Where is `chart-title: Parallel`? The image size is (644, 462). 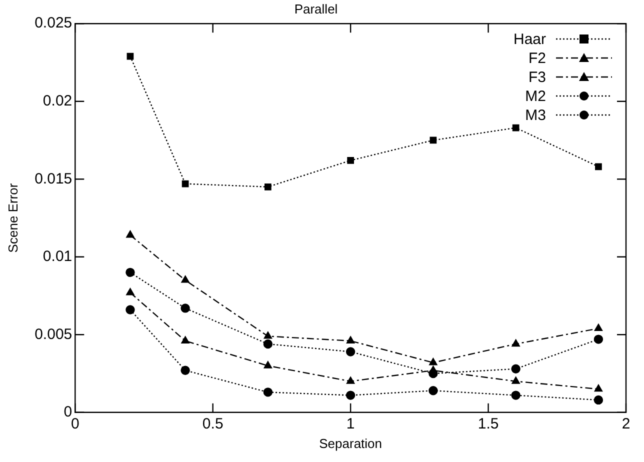
chart-title: Parallel is located at coordinates (316, 8).